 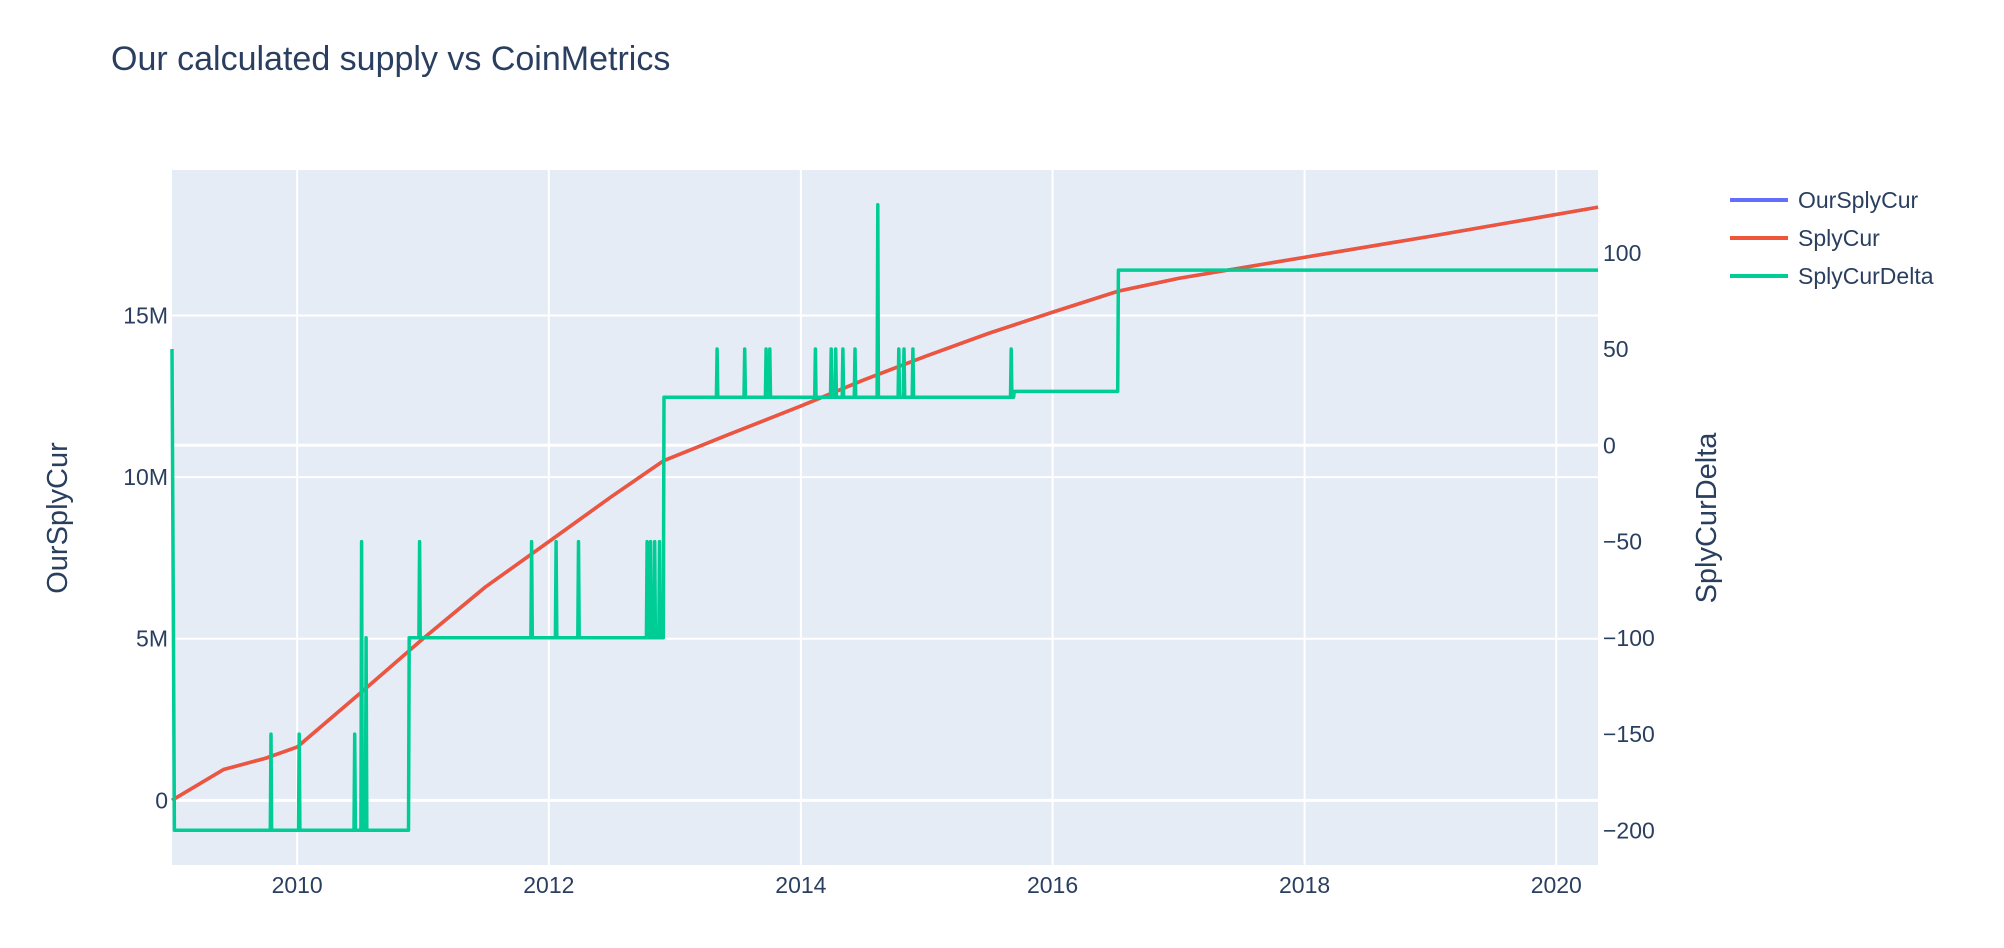 What do you see at coordinates (152, 639) in the screenshot?
I see `y-left-tick-label: 5M` at bounding box center [152, 639].